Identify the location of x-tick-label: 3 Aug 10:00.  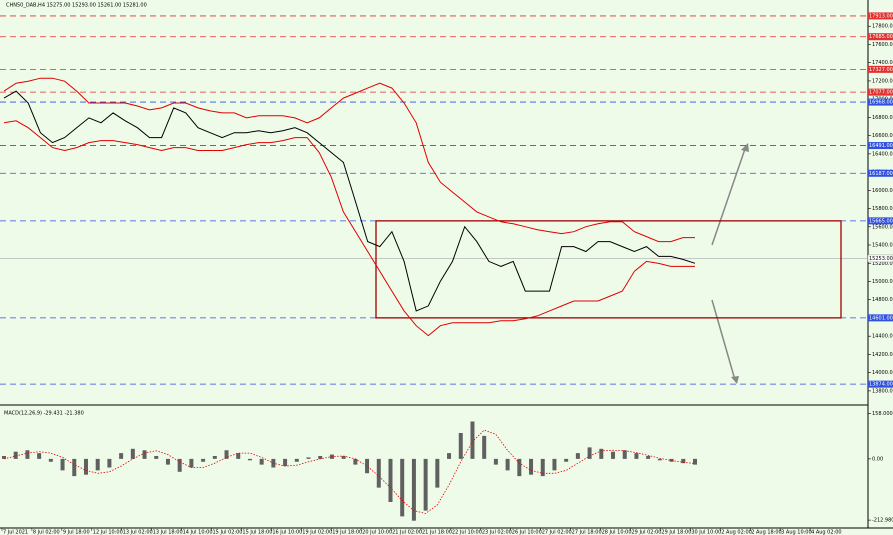
(796, 532).